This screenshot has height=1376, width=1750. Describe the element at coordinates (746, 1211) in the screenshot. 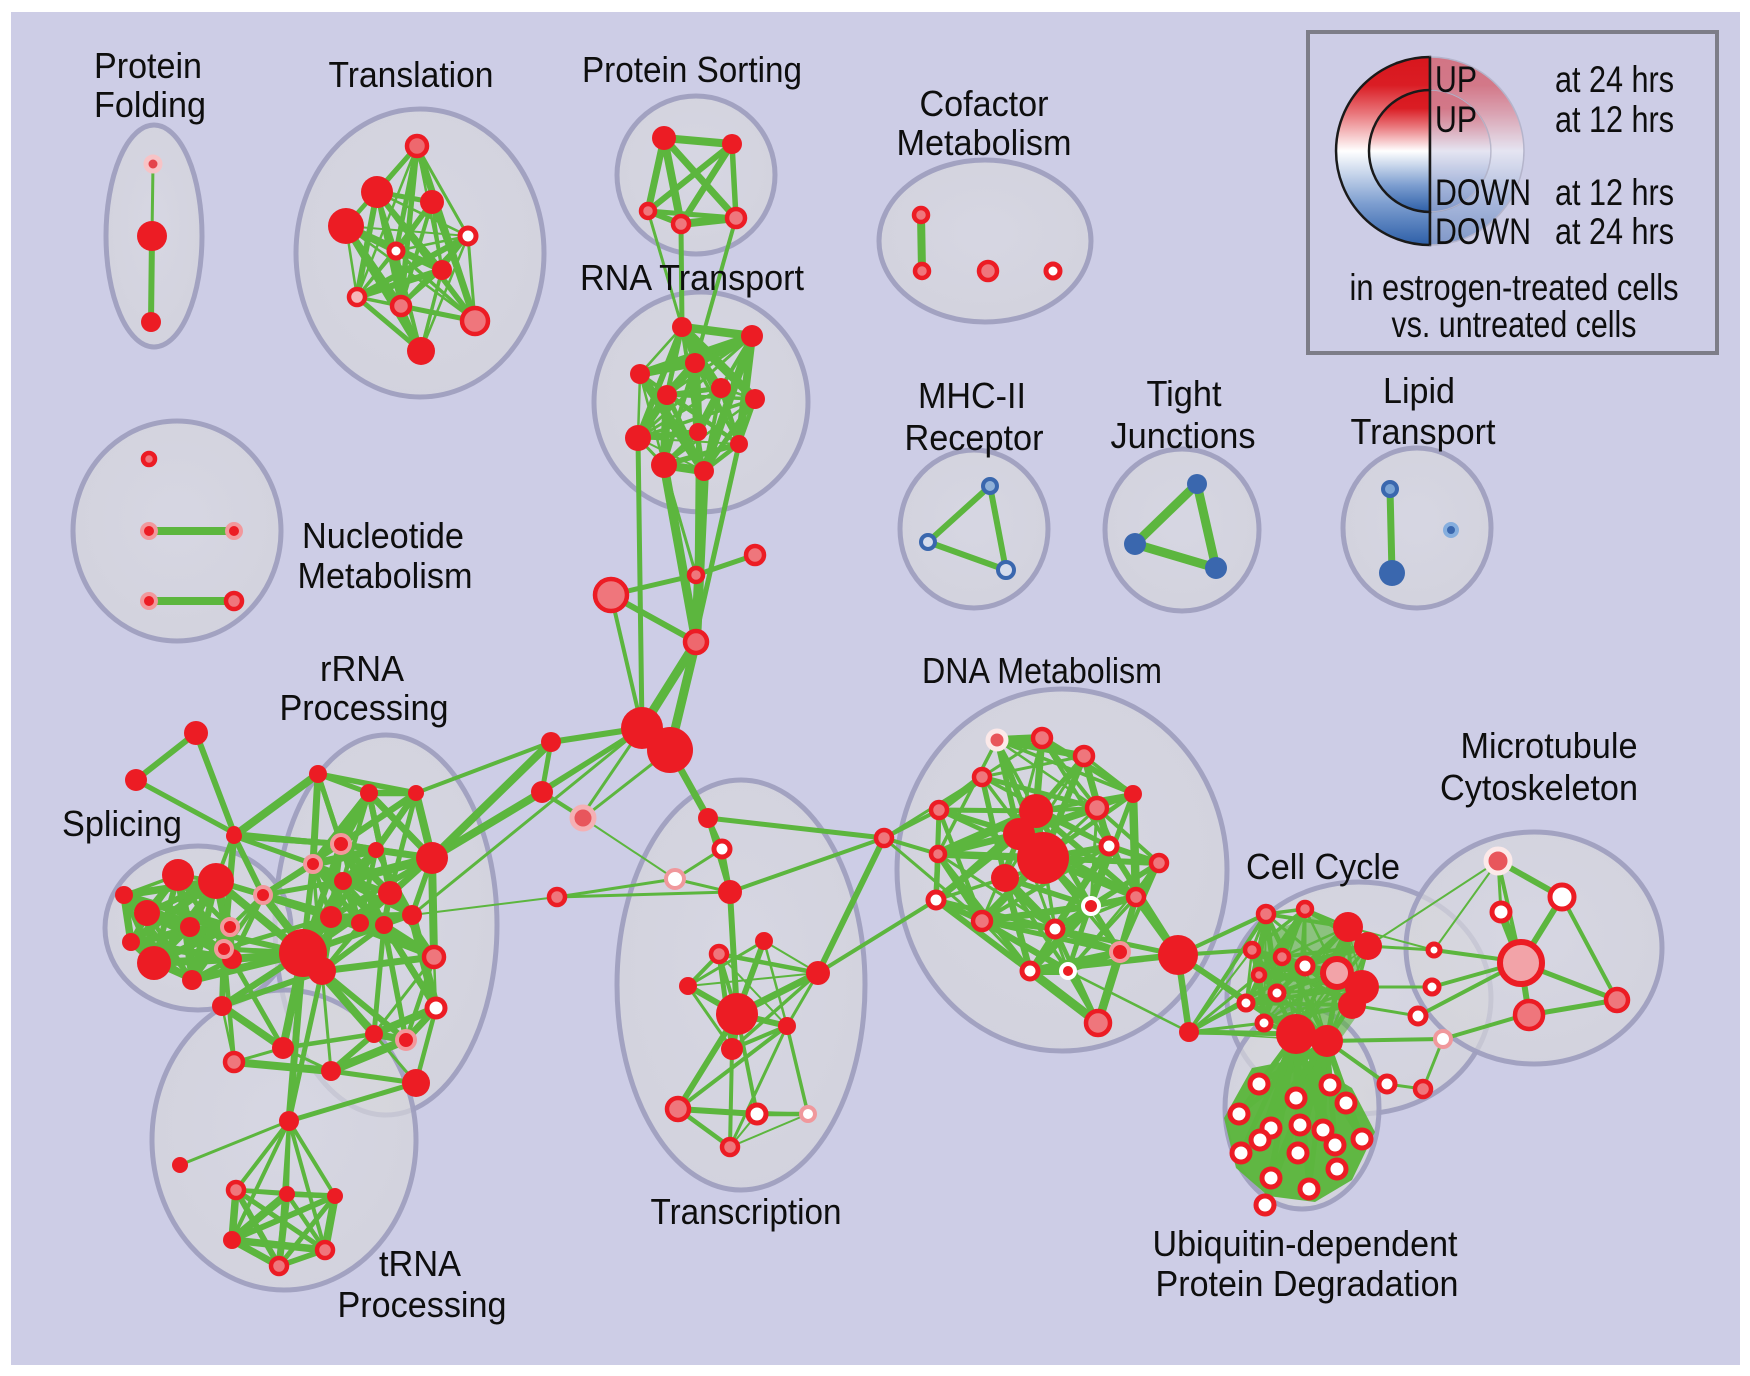

I see `svg-text: Transcription` at that location.